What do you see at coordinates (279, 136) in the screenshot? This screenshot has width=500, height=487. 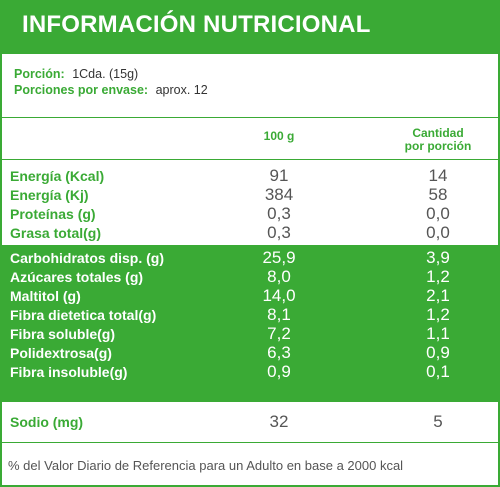 I see `column-header-per100: 100 g` at bounding box center [279, 136].